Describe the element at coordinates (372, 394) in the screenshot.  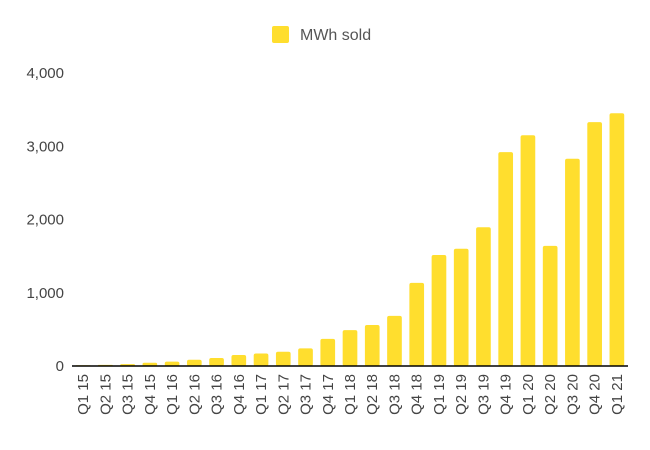
I see `x-tick-label: Q2 18` at that location.